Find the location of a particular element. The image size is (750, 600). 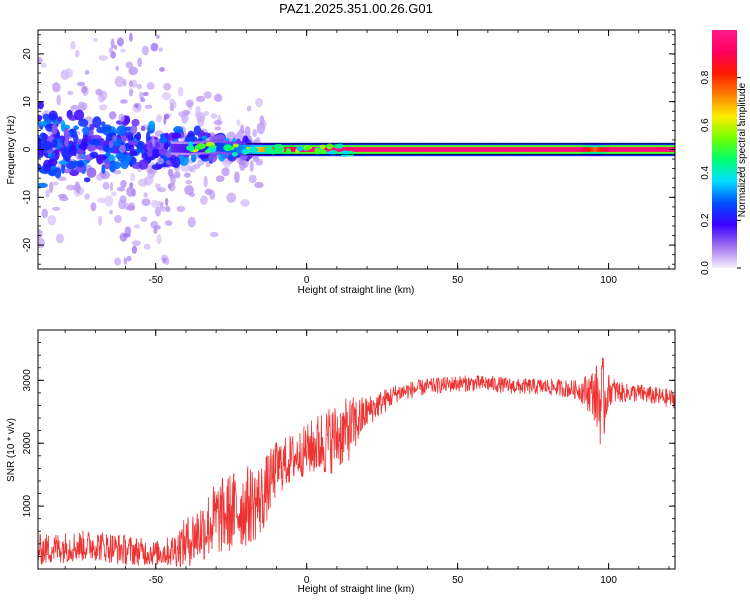

spectrogram-ridge is located at coordinates (422, 148).